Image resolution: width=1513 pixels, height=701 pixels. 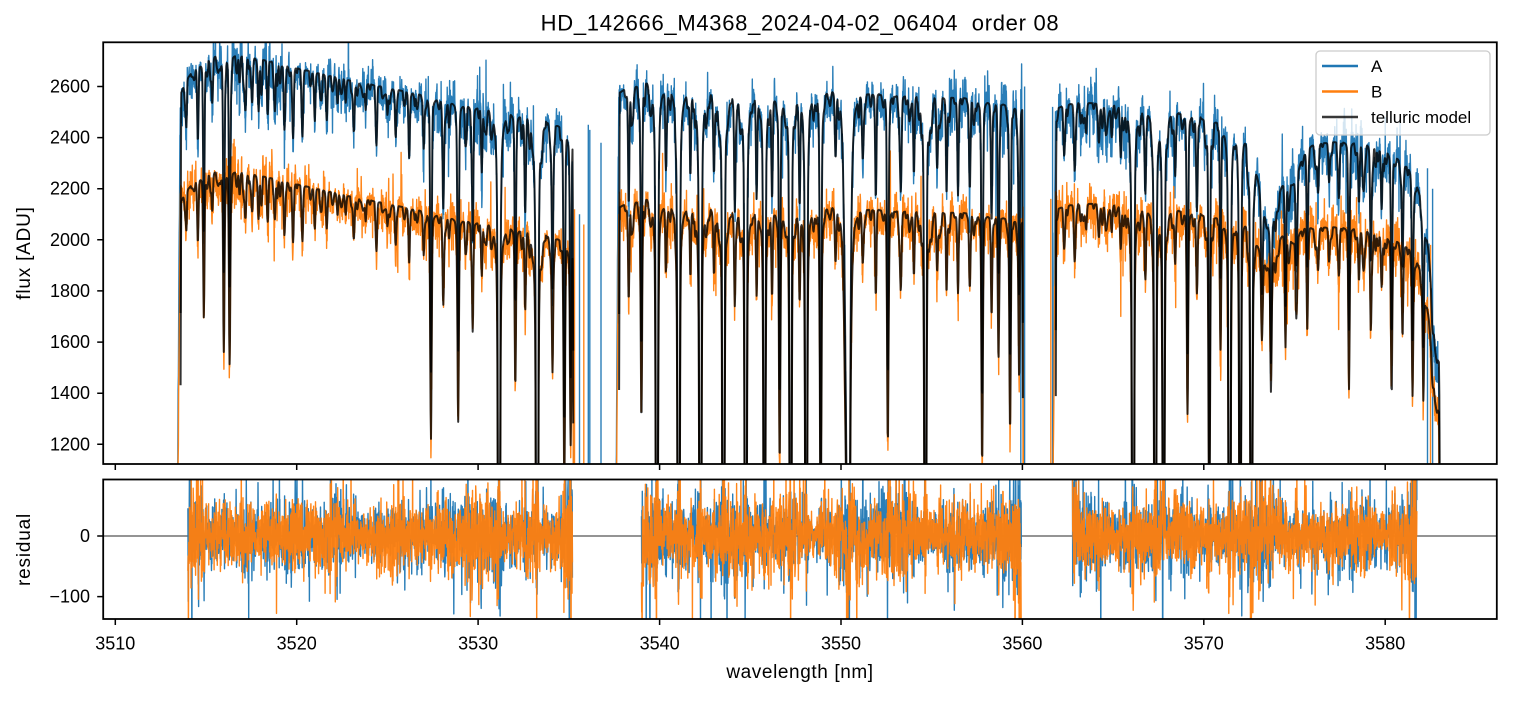 I want to click on svg-text: 2200, so click(x=70, y=189).